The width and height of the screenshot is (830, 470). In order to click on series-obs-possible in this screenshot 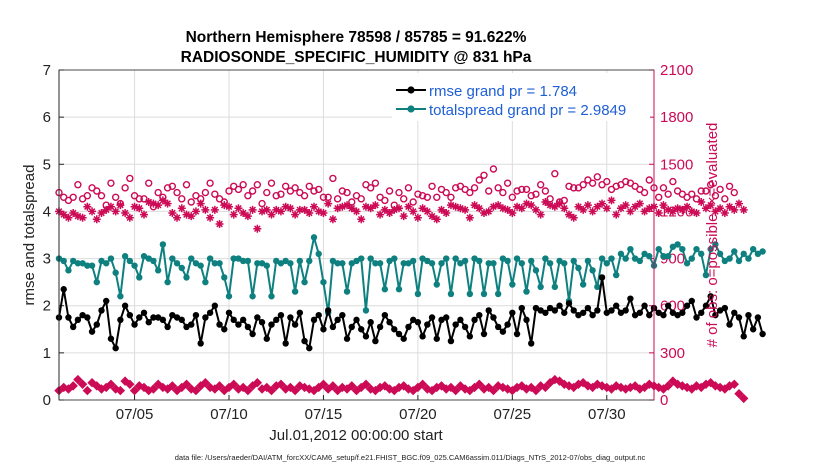, I will do `click(396, 188)`.